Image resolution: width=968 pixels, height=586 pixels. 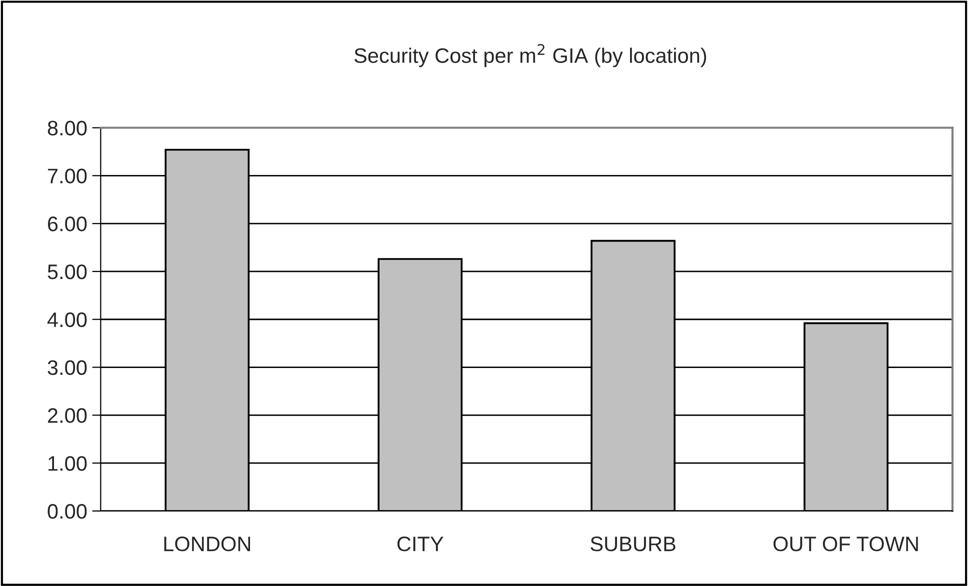 I want to click on y-tick-label: 3.00, so click(x=67, y=368).